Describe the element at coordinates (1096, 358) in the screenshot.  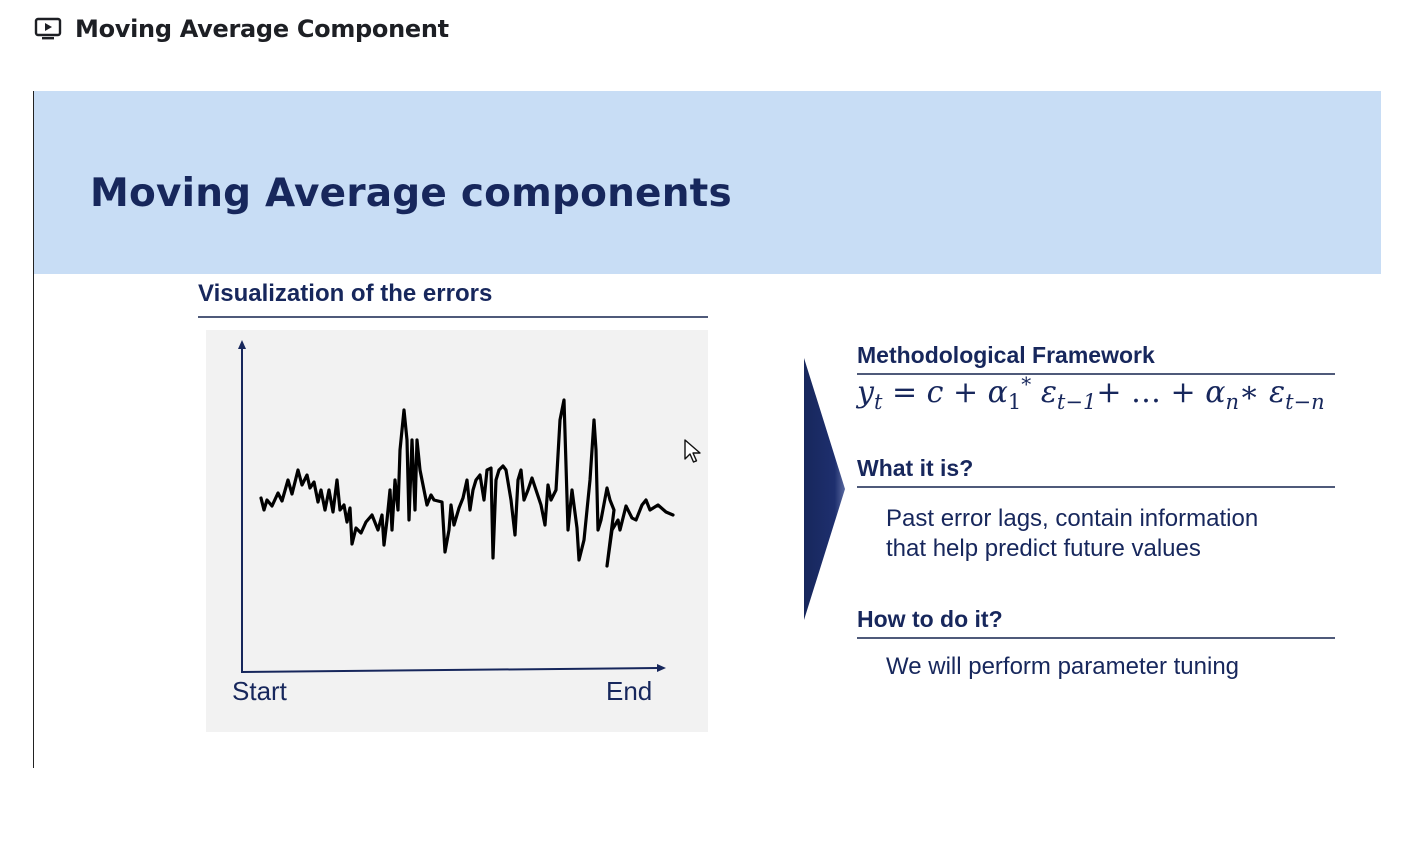
I see `framework-heading: Methodological Framework` at that location.